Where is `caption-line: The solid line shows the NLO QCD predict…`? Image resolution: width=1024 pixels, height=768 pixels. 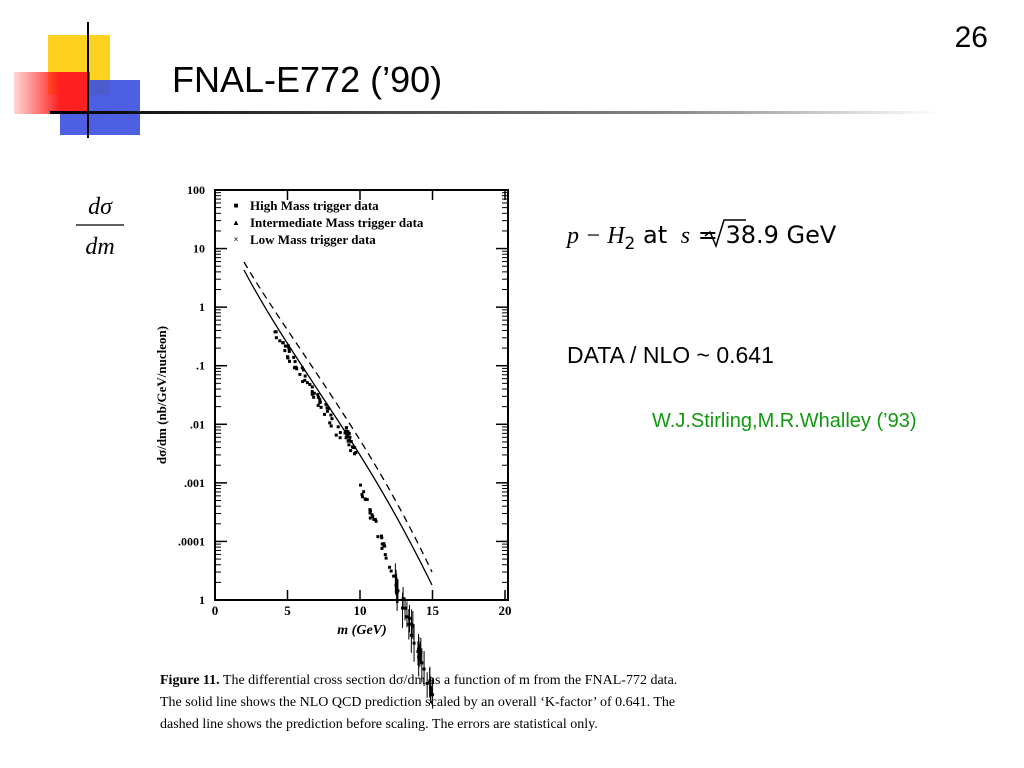
caption-line: The solid line shows the NLO QCD predict… is located at coordinates (417, 702).